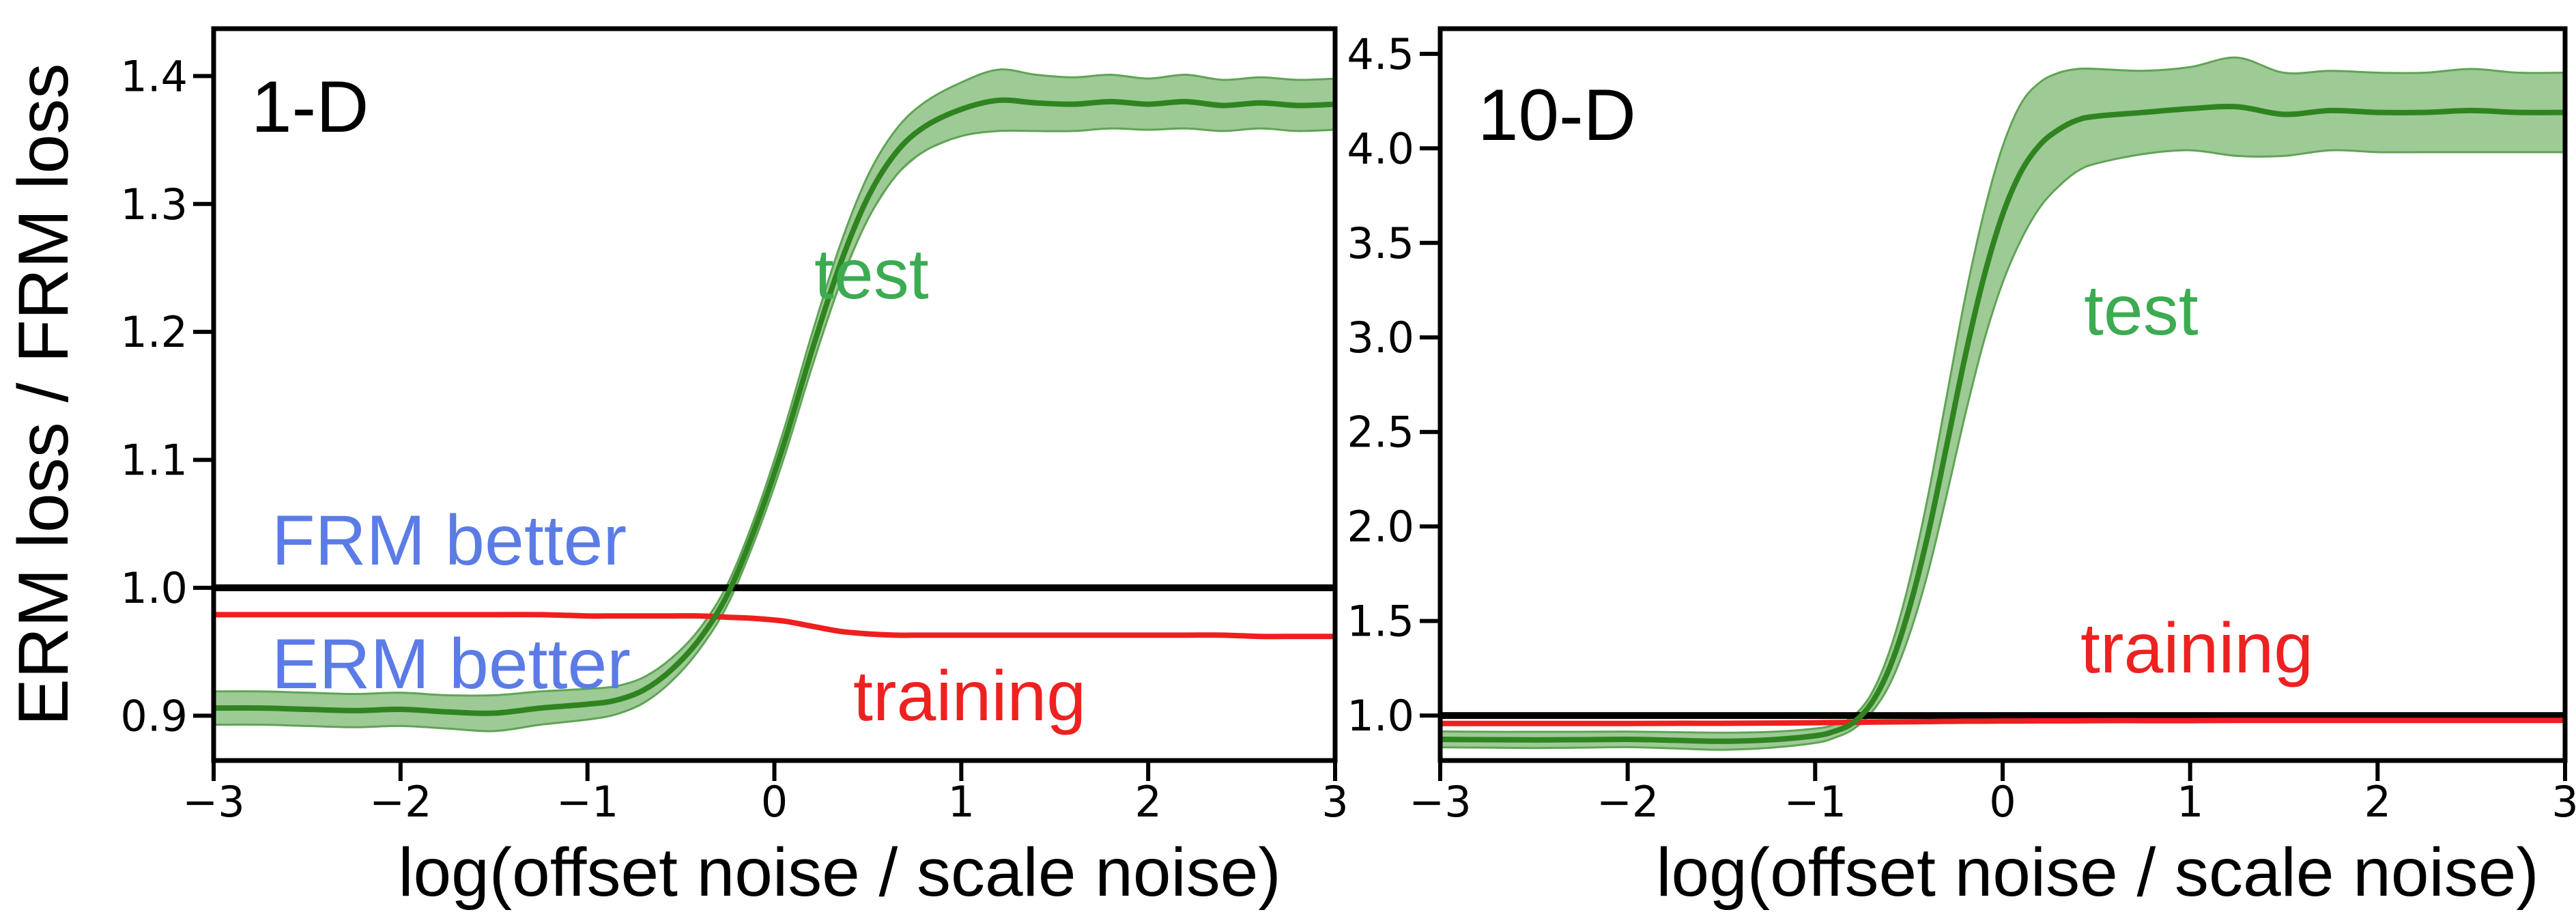 This screenshot has width=2576, height=923. I want to click on panel-10-d-training-line, so click(2002, 722).